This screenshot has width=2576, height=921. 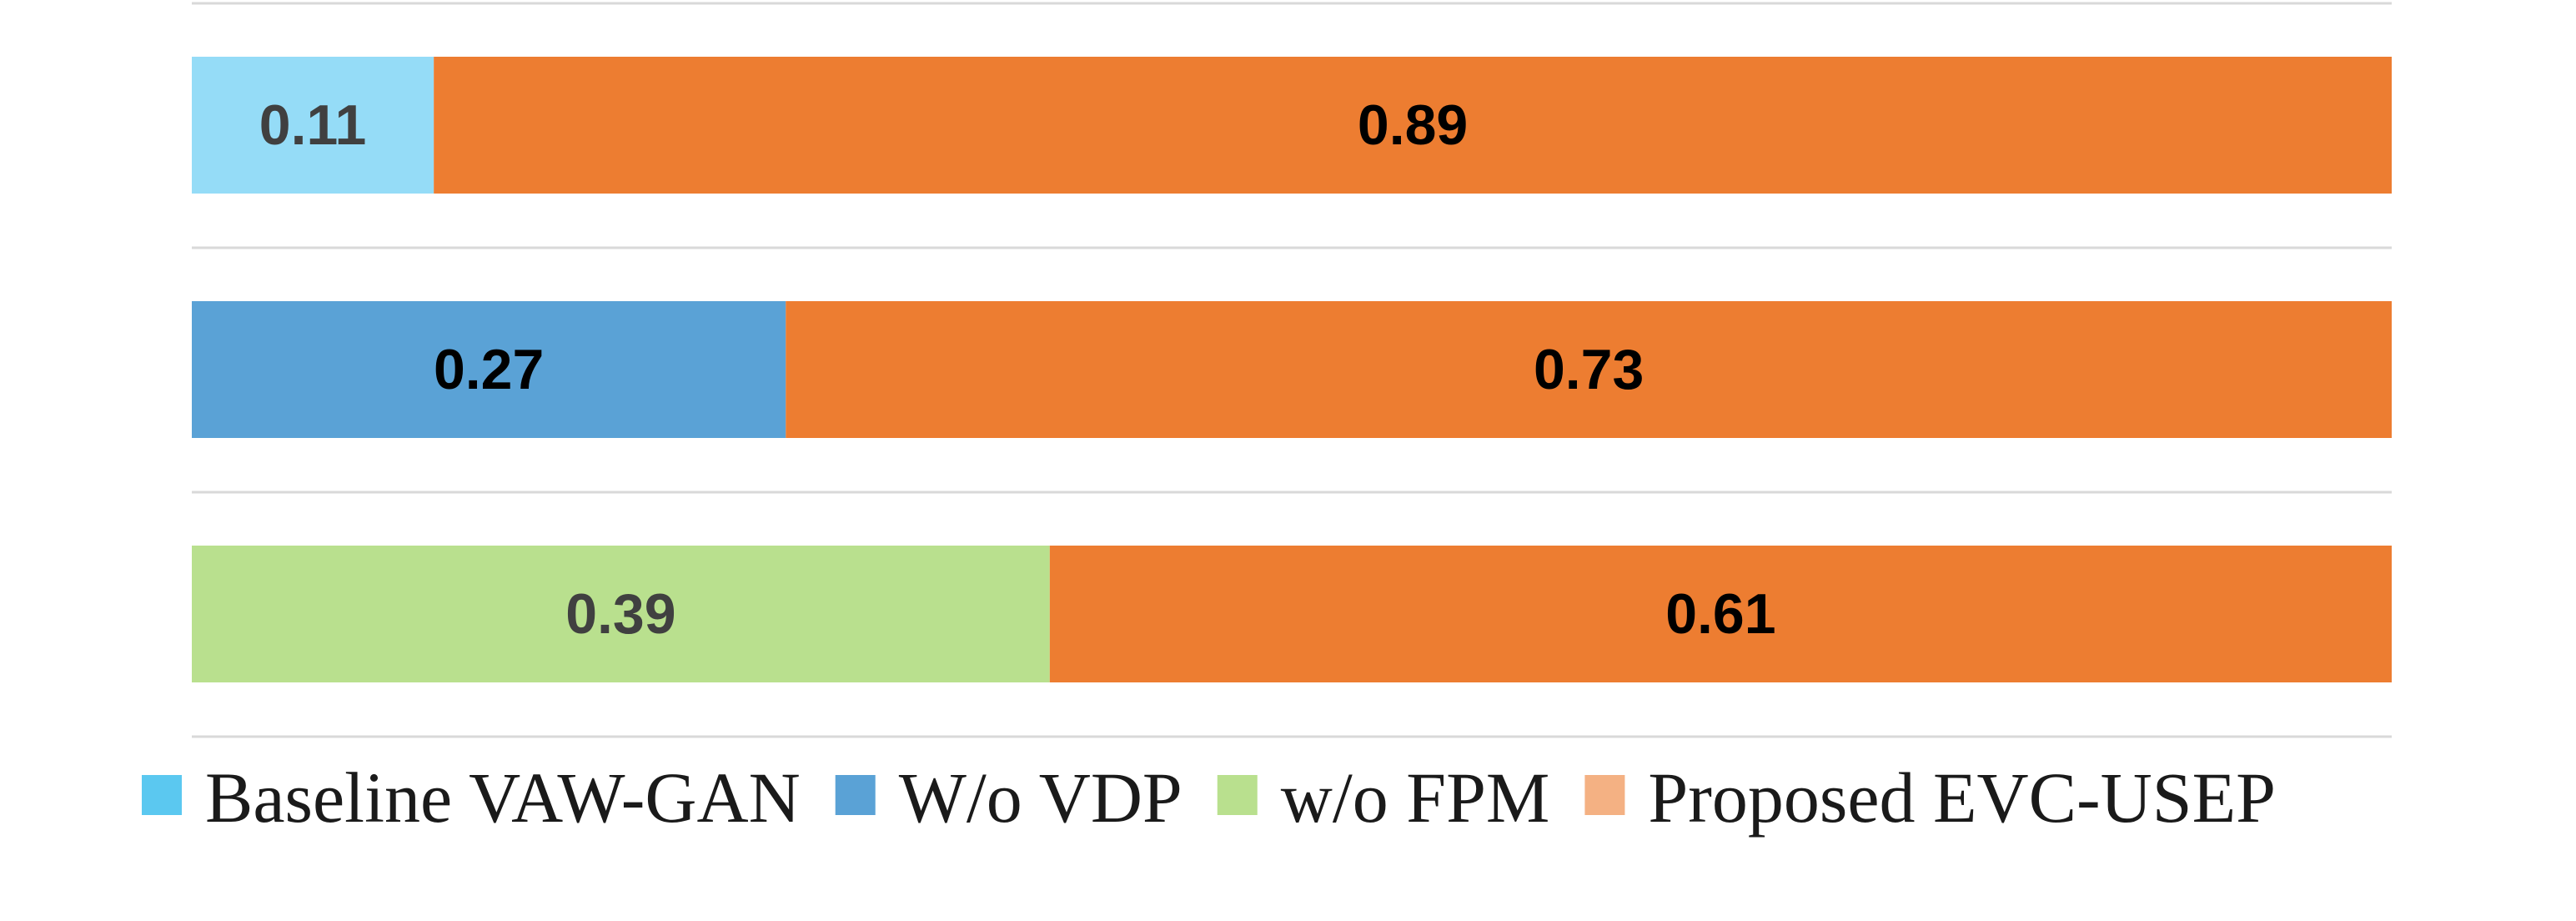 I want to click on data-label: 0.11, so click(x=313, y=125).